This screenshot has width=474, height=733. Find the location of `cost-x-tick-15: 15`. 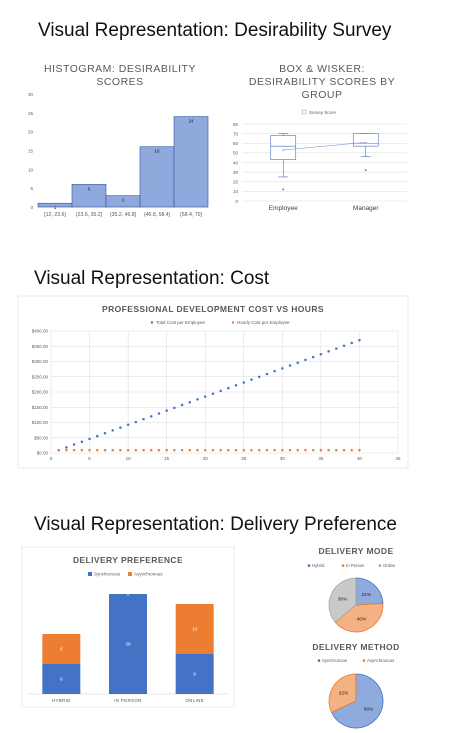

cost-x-tick-15: 15 is located at coordinates (167, 458).